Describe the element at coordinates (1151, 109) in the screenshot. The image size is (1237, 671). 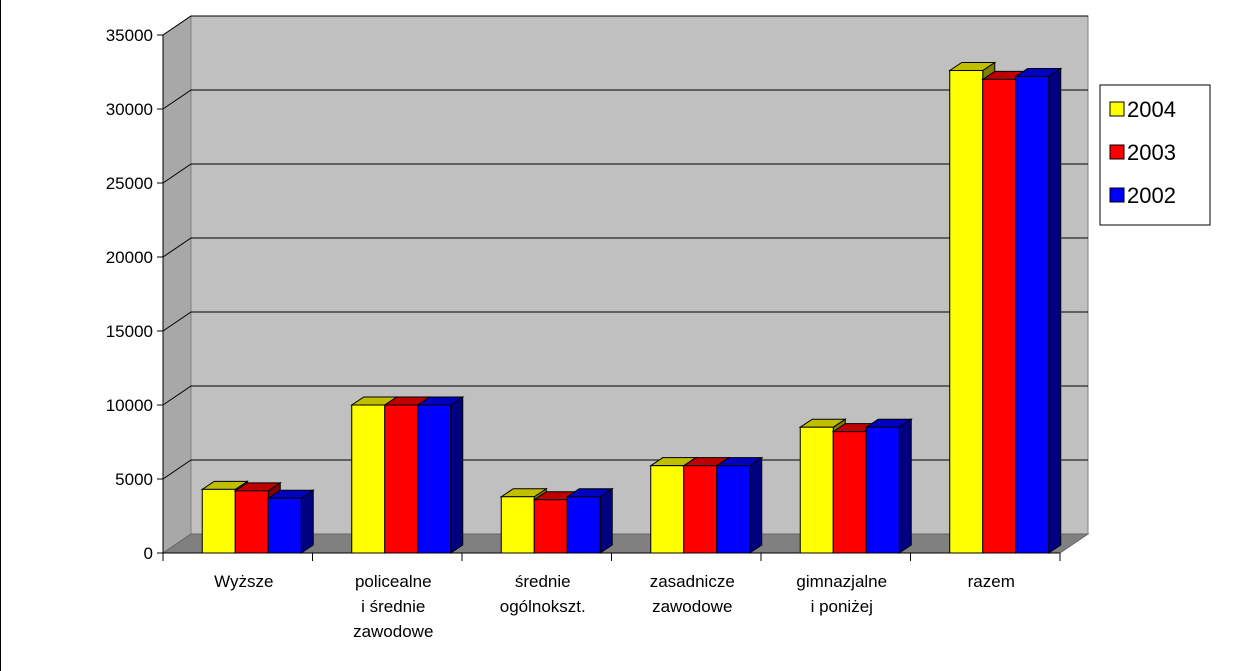
I see `legend-label: 2004` at that location.